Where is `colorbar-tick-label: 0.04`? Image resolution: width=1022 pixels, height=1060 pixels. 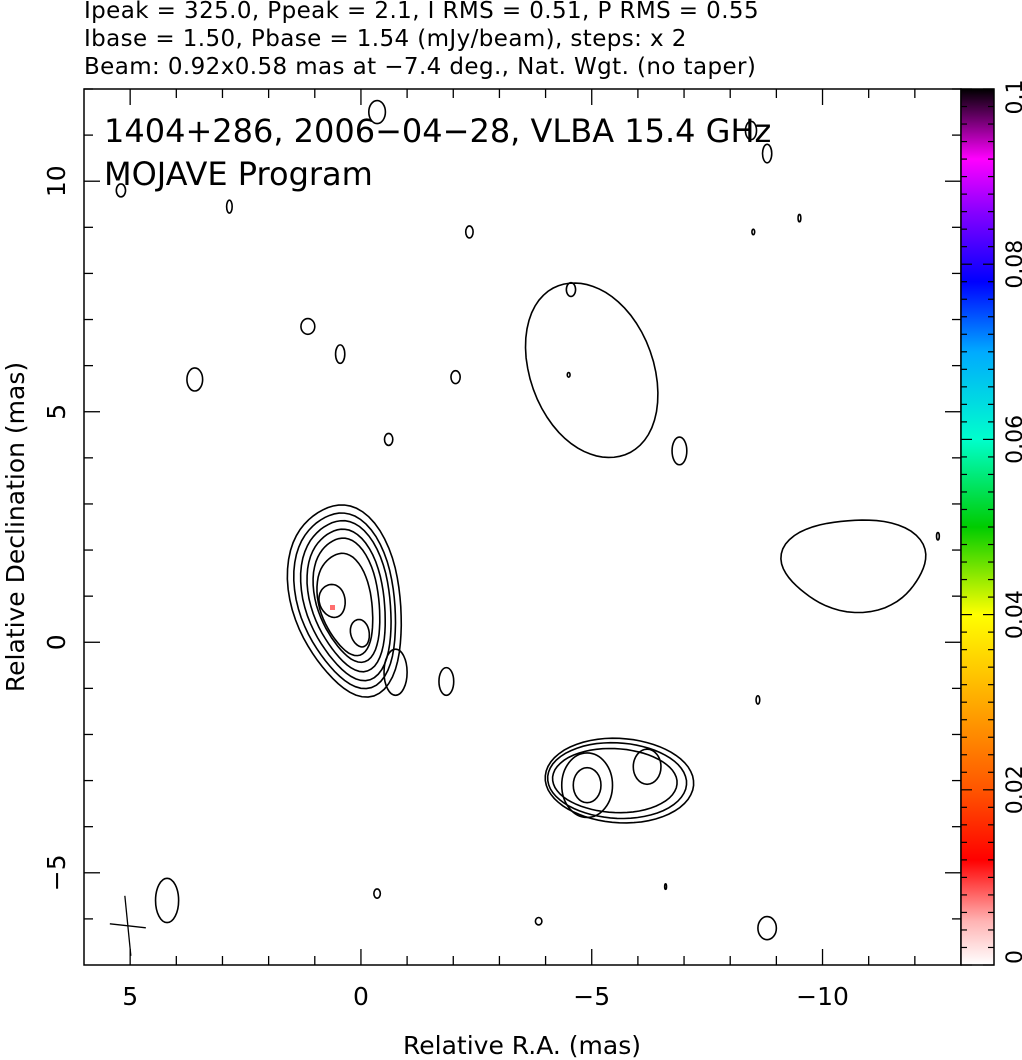
colorbar-tick-label: 0.04 is located at coordinates (1012, 614).